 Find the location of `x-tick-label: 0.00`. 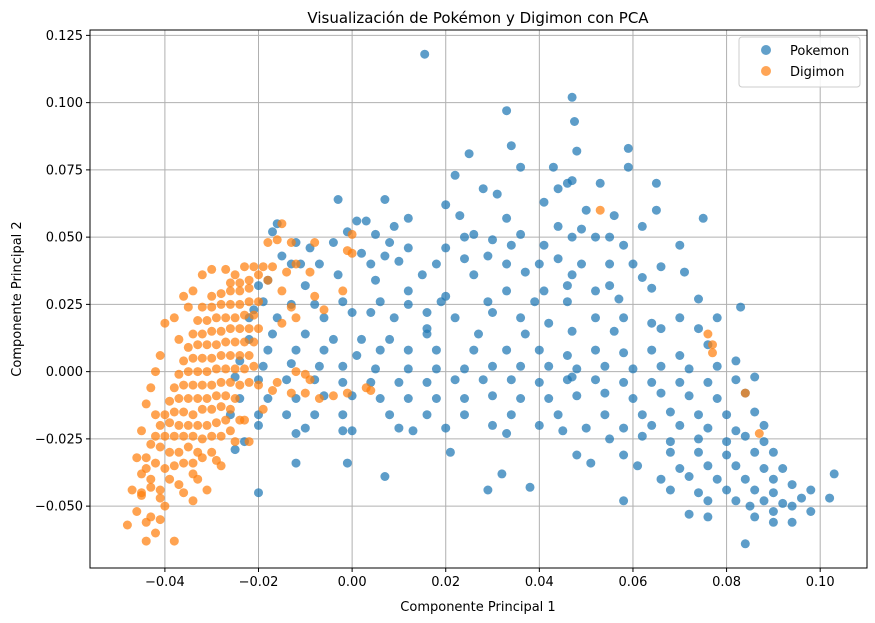

x-tick-label: 0.00 is located at coordinates (352, 582).